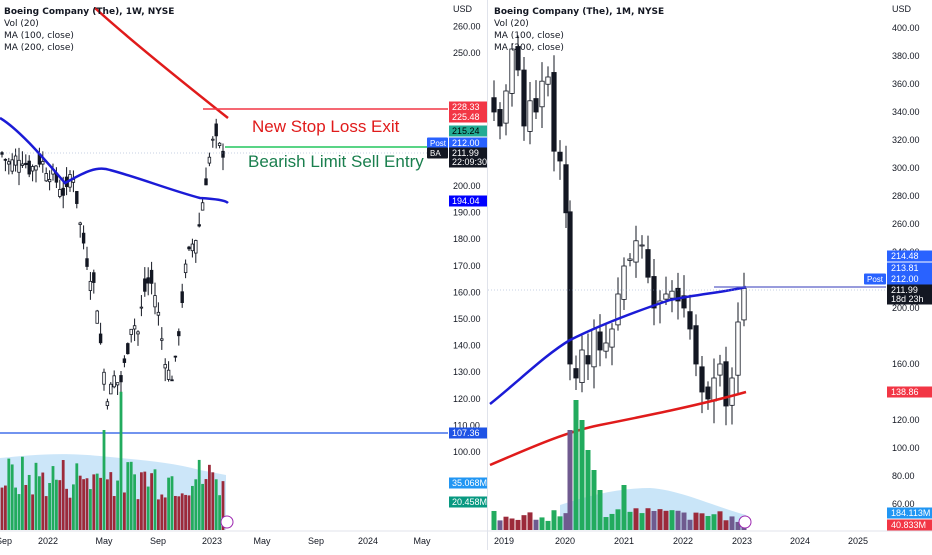 The width and height of the screenshot is (932, 555). What do you see at coordinates (21, 24) in the screenshot?
I see `left-legend-vol: Vol (20)` at bounding box center [21, 24].